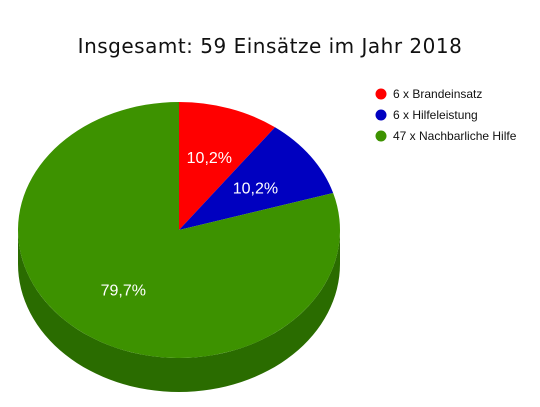 The image size is (540, 407). What do you see at coordinates (270, 46) in the screenshot?
I see `chart-title: Insgesamt: 59 Einsätze im Jahr 2018` at bounding box center [270, 46].